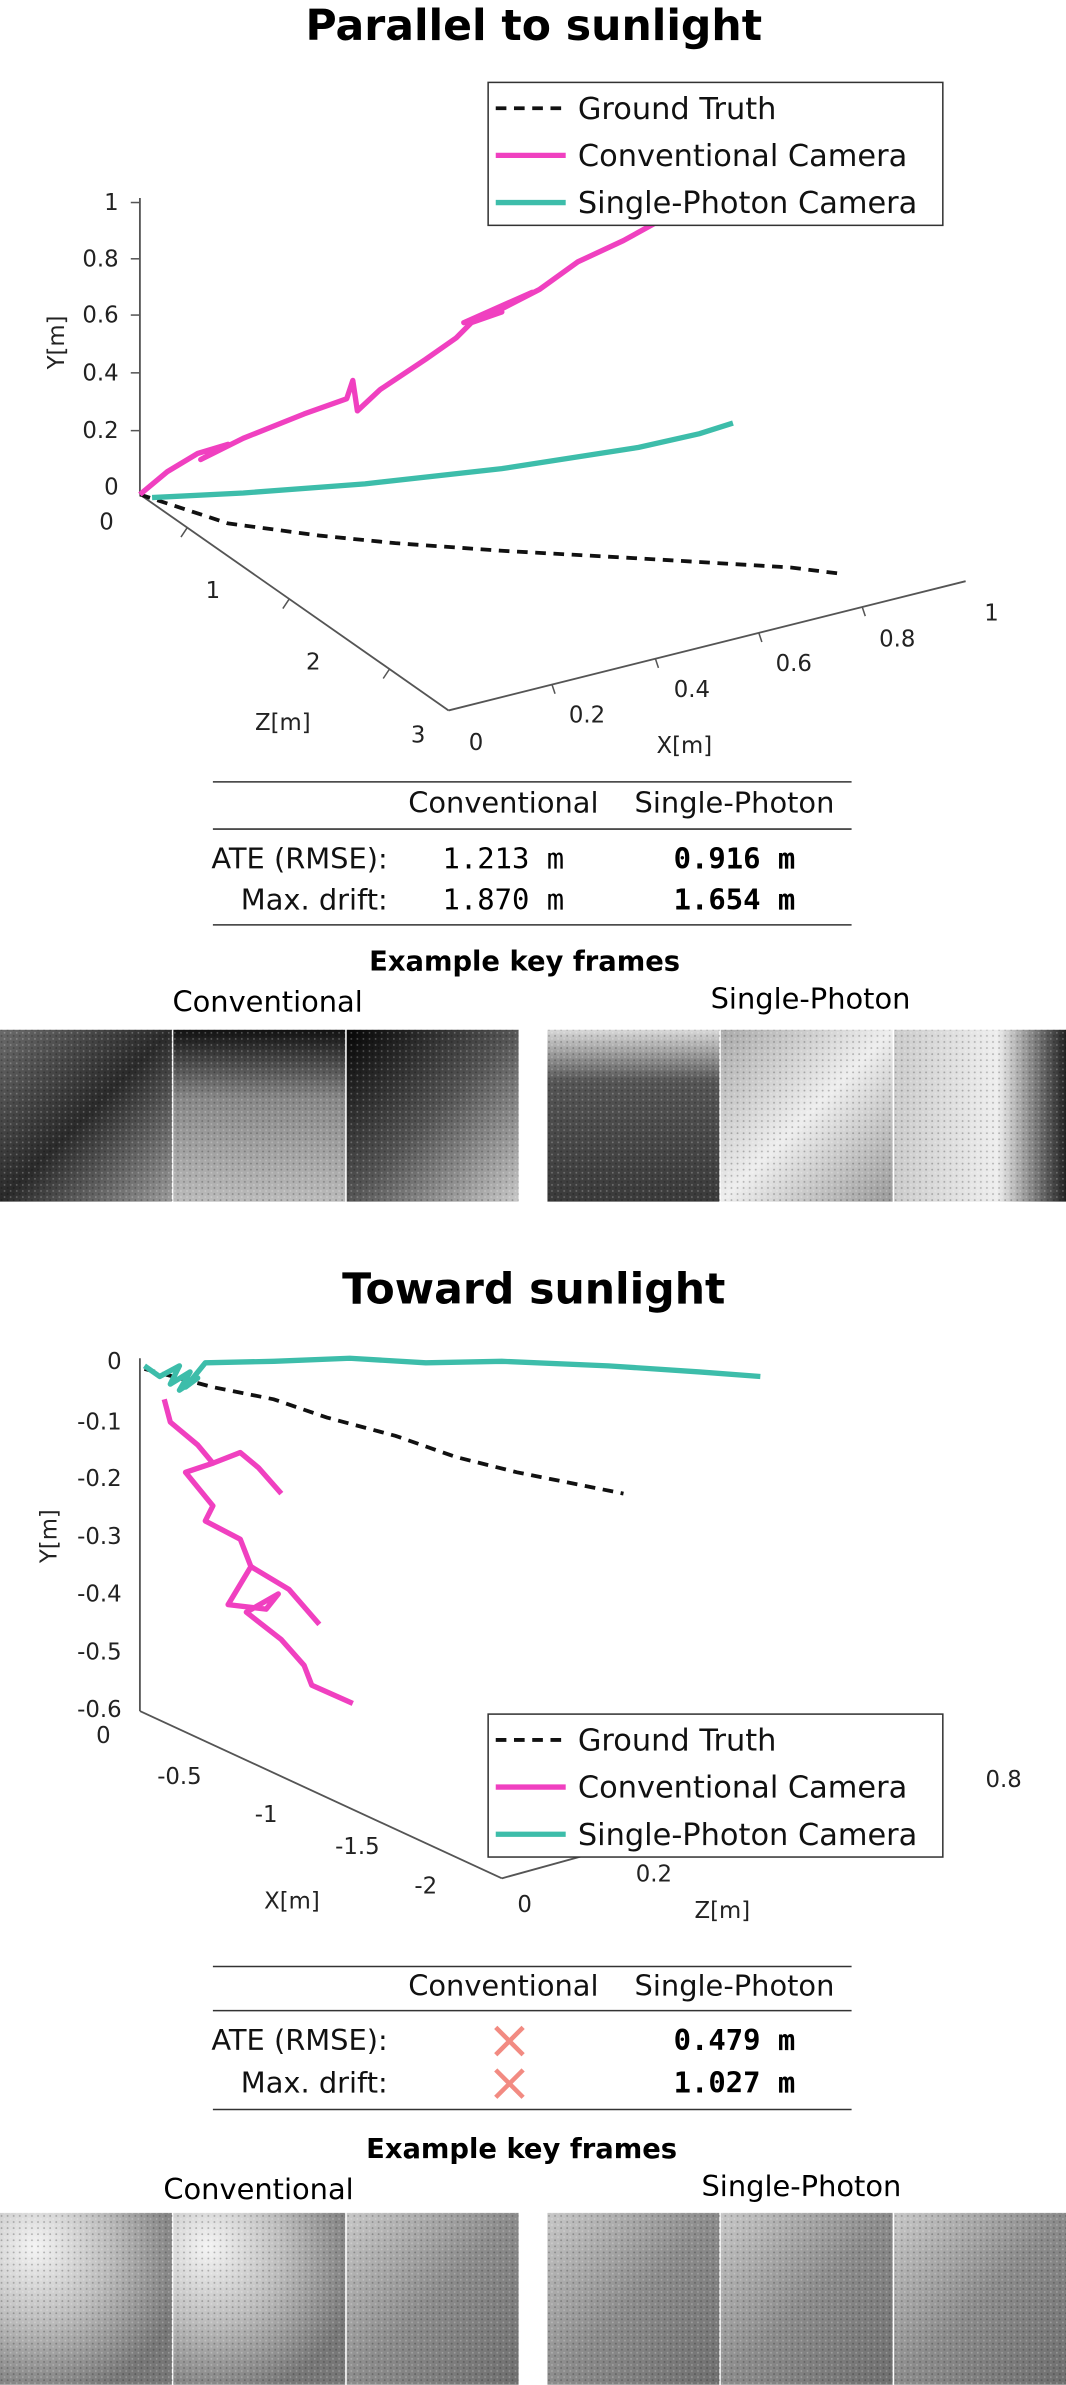 The width and height of the screenshot is (1066, 2385). What do you see at coordinates (692, 690) in the screenshot?
I see `x-tick-label: 0.4` at bounding box center [692, 690].